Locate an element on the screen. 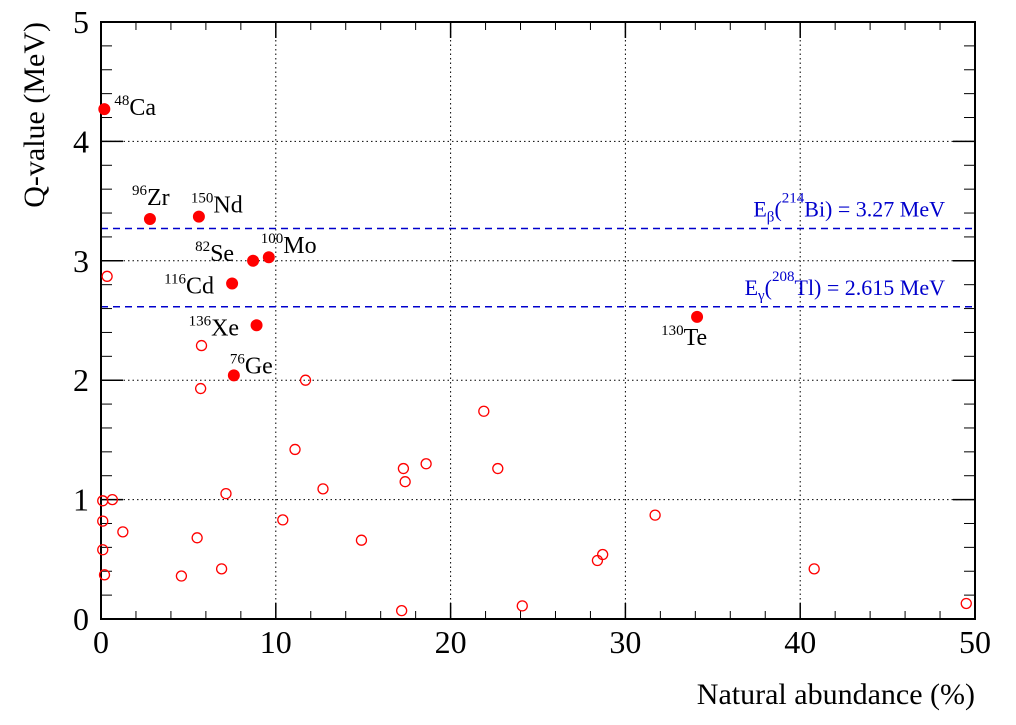 Image resolution: width=1016 pixels, height=725 pixels. isotope-mass-number: 82 is located at coordinates (202, 247).